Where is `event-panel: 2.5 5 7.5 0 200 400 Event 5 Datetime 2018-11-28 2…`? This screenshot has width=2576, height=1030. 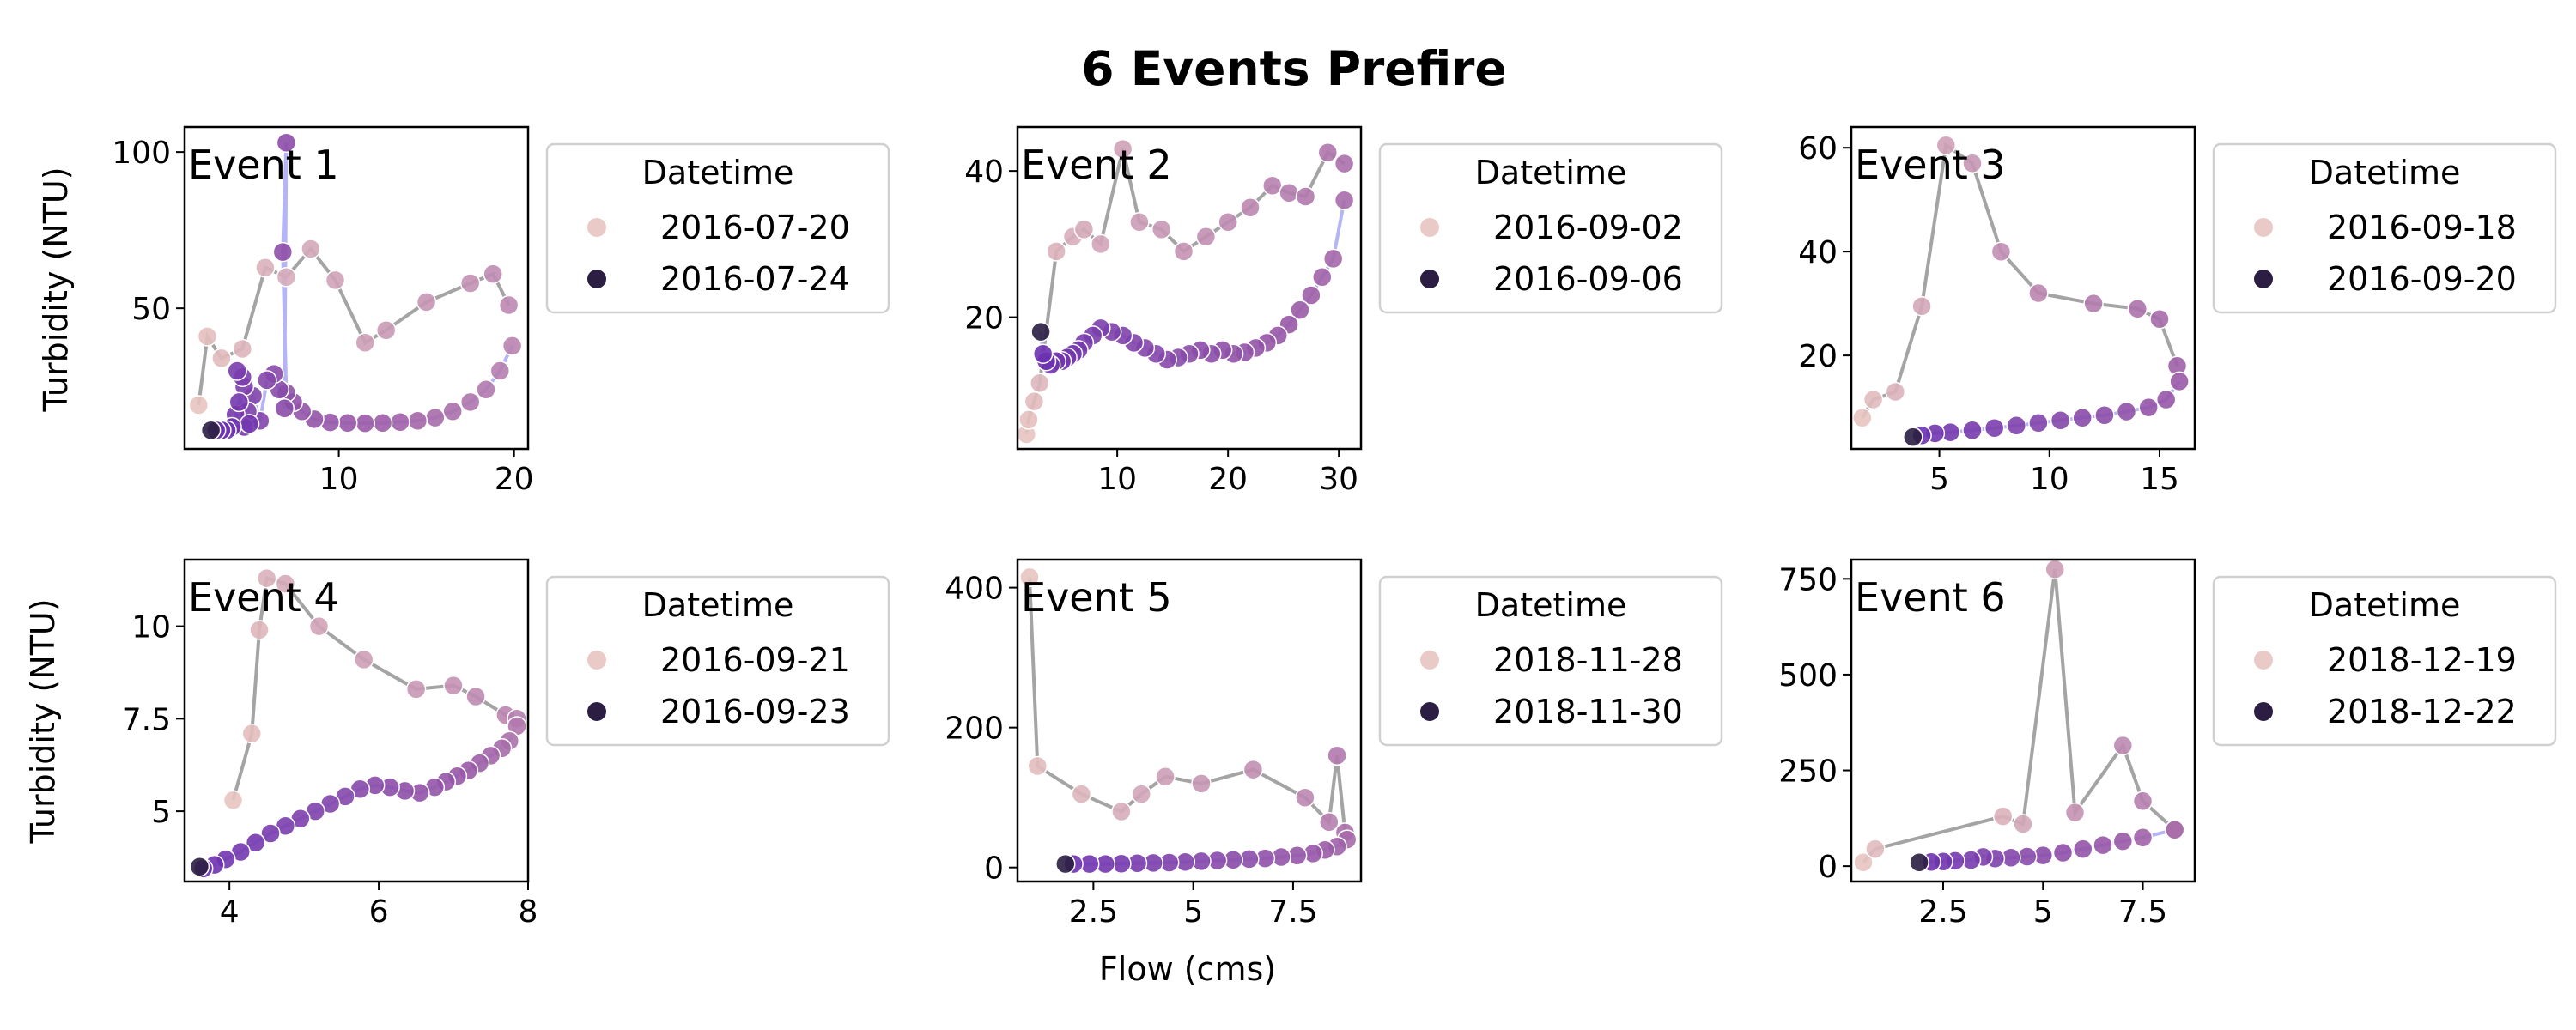
event-panel: 2.5 5 7.5 0 200 400 Event 5 Datetime 2018-11-28 2… is located at coordinates (1334, 744).